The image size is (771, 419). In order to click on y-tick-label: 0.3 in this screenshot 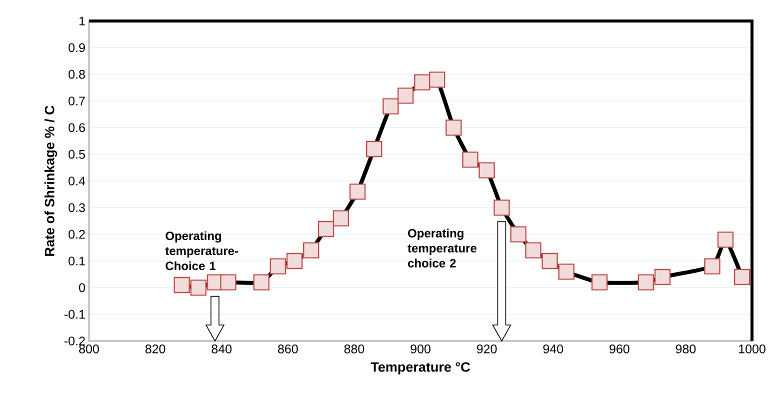, I will do `click(76, 207)`.